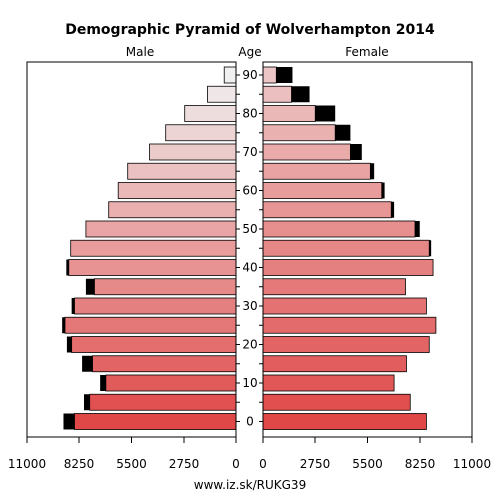 The width and height of the screenshot is (500, 500). Describe the element at coordinates (250, 422) in the screenshot. I see `age-tick-label: 0` at that location.